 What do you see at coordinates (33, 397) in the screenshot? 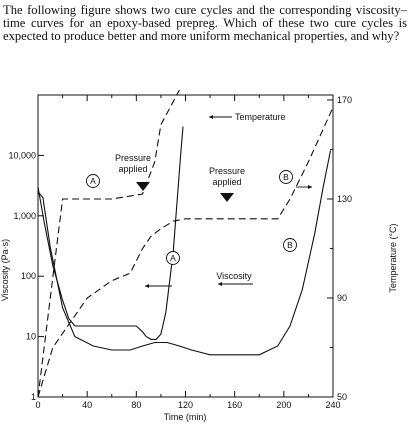
I see `y-left-tick-label: 1` at bounding box center [33, 397].